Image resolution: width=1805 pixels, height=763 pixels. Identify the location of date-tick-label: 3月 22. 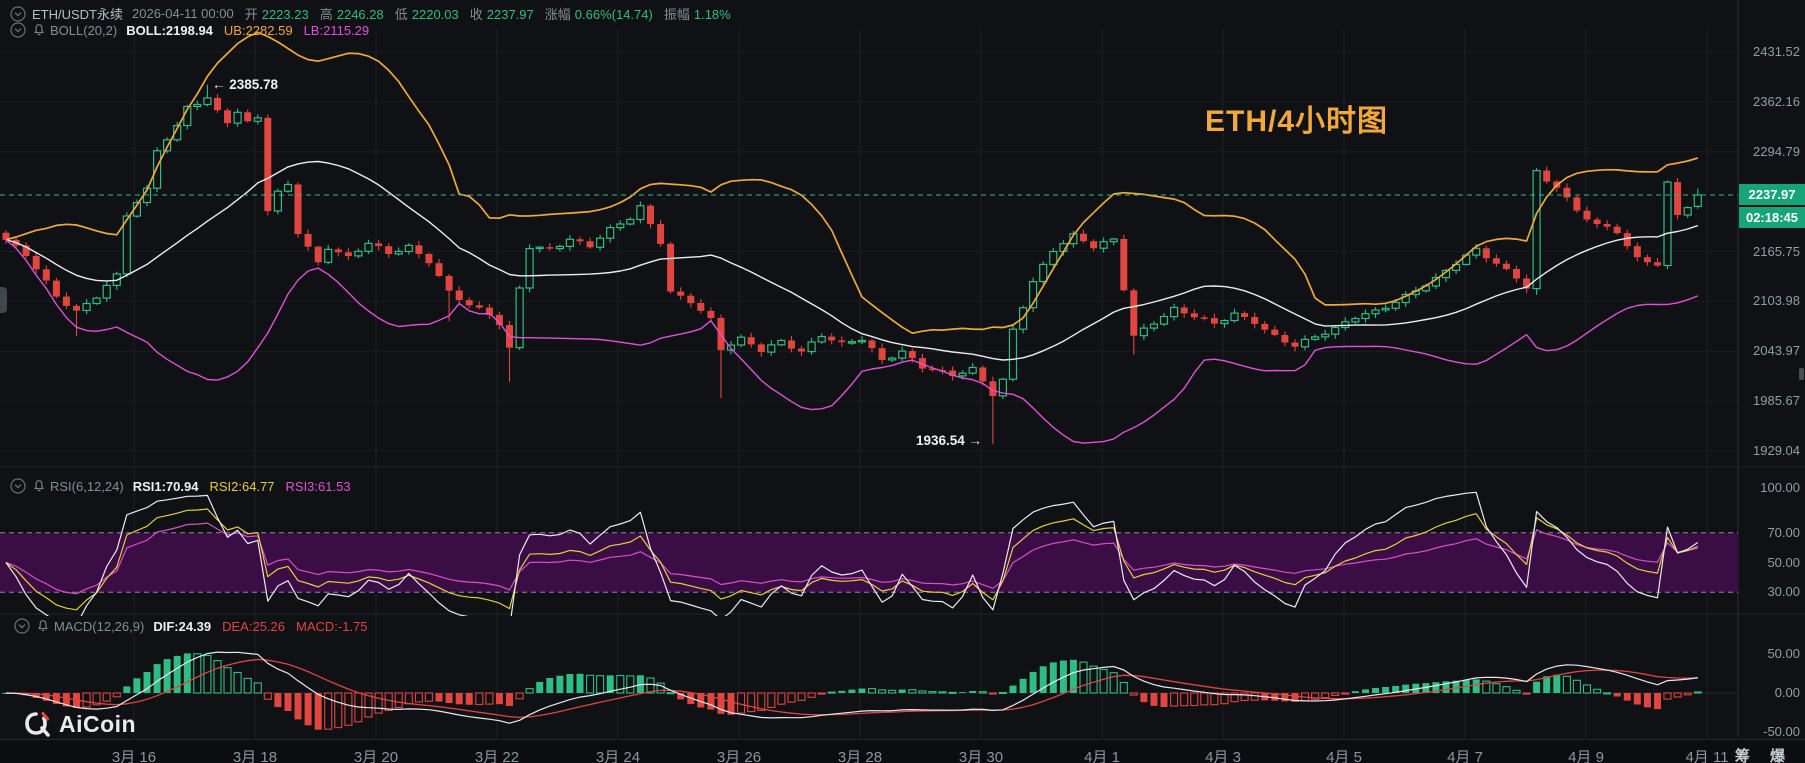
(497, 756).